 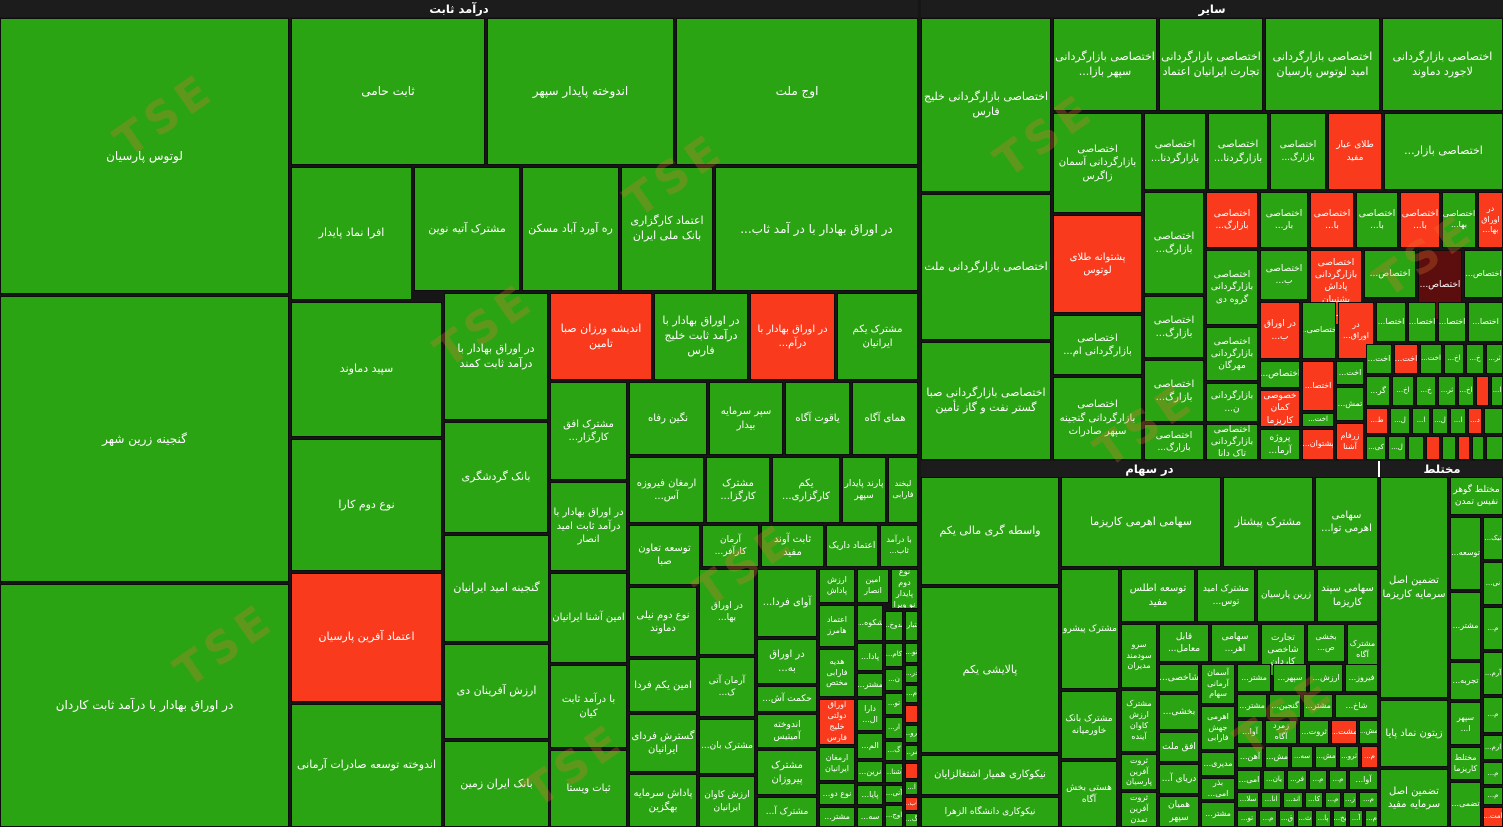 What do you see at coordinates (1476, 496) in the screenshot?
I see `fund-cell: مختلط گوهر نفیس تمدن` at bounding box center [1476, 496].